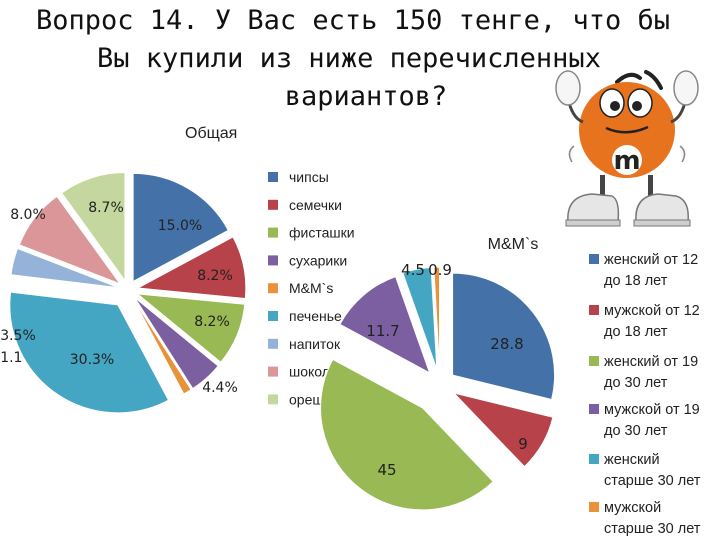  Describe the element at coordinates (315, 316) in the screenshot. I see `chart1-legend-label: печенье` at that location.